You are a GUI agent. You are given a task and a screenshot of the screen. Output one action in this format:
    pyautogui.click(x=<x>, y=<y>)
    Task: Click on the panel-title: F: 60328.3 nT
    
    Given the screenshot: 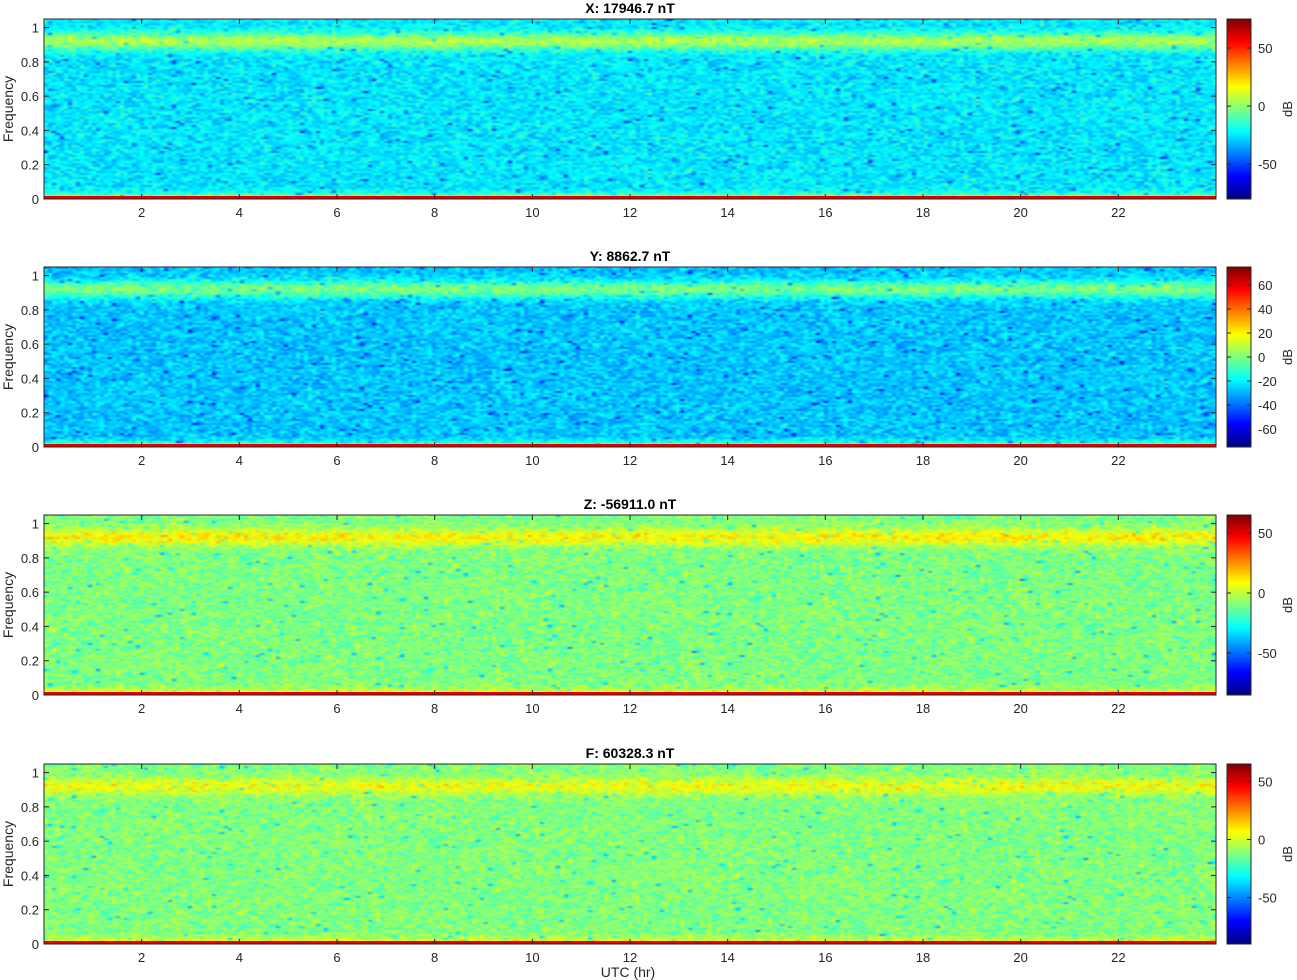 What is the action you would take?
    pyautogui.click(x=630, y=753)
    